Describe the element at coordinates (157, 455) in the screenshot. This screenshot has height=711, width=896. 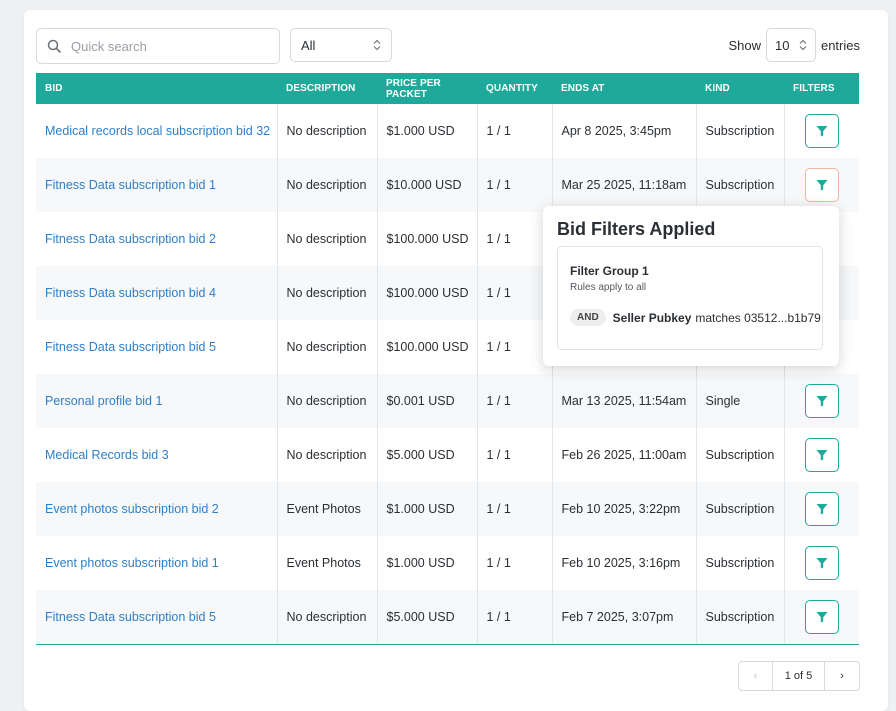
I see `bid-cell: Medical Records bid 3` at that location.